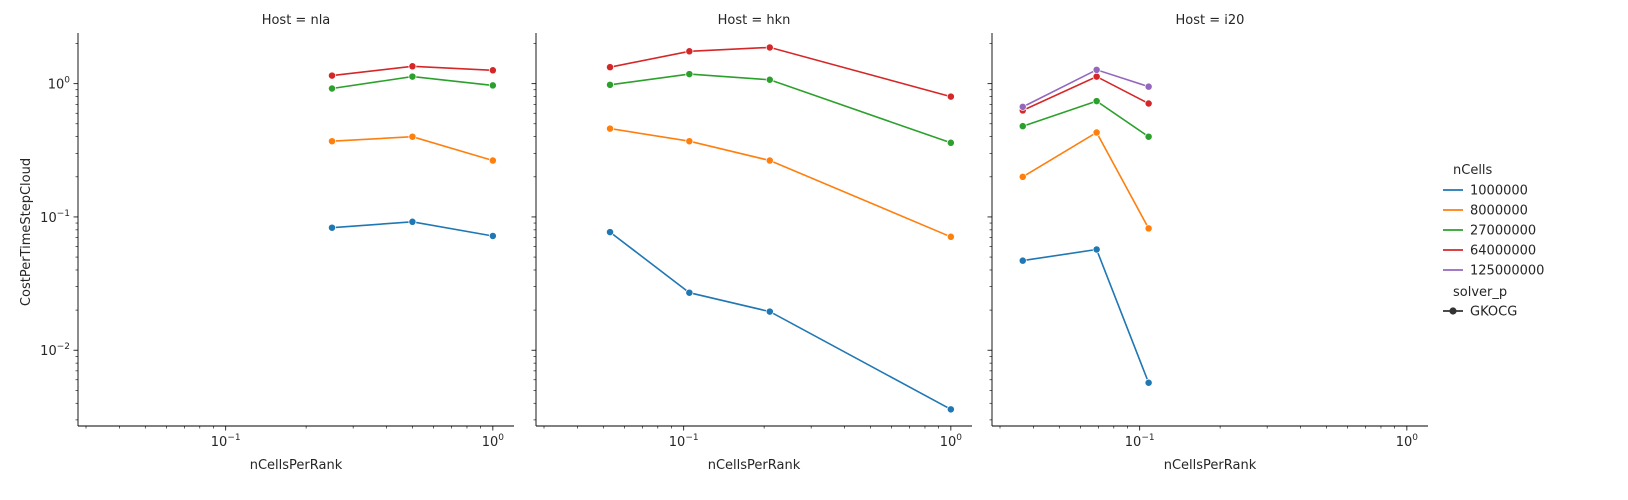  I want to click on legend-label: 1000000, so click(1499, 191).